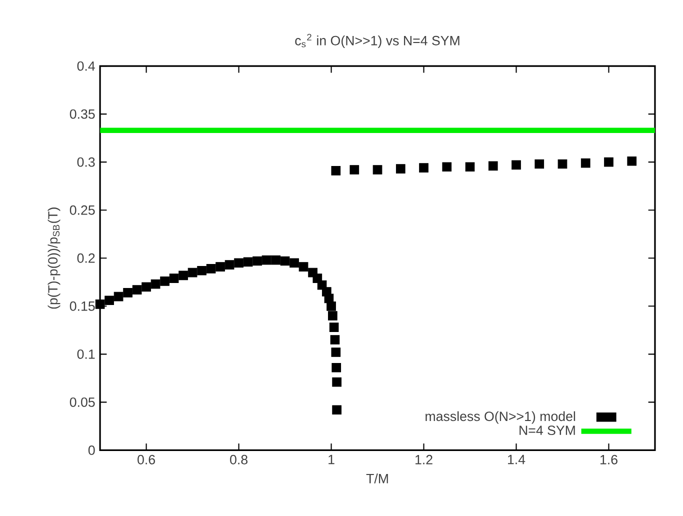 The width and height of the screenshot is (683, 516). What do you see at coordinates (377, 41) in the screenshot?
I see `chart-title: c$_{s}$$^{2}$ in O(N>>1) vs N=4 SYM` at bounding box center [377, 41].